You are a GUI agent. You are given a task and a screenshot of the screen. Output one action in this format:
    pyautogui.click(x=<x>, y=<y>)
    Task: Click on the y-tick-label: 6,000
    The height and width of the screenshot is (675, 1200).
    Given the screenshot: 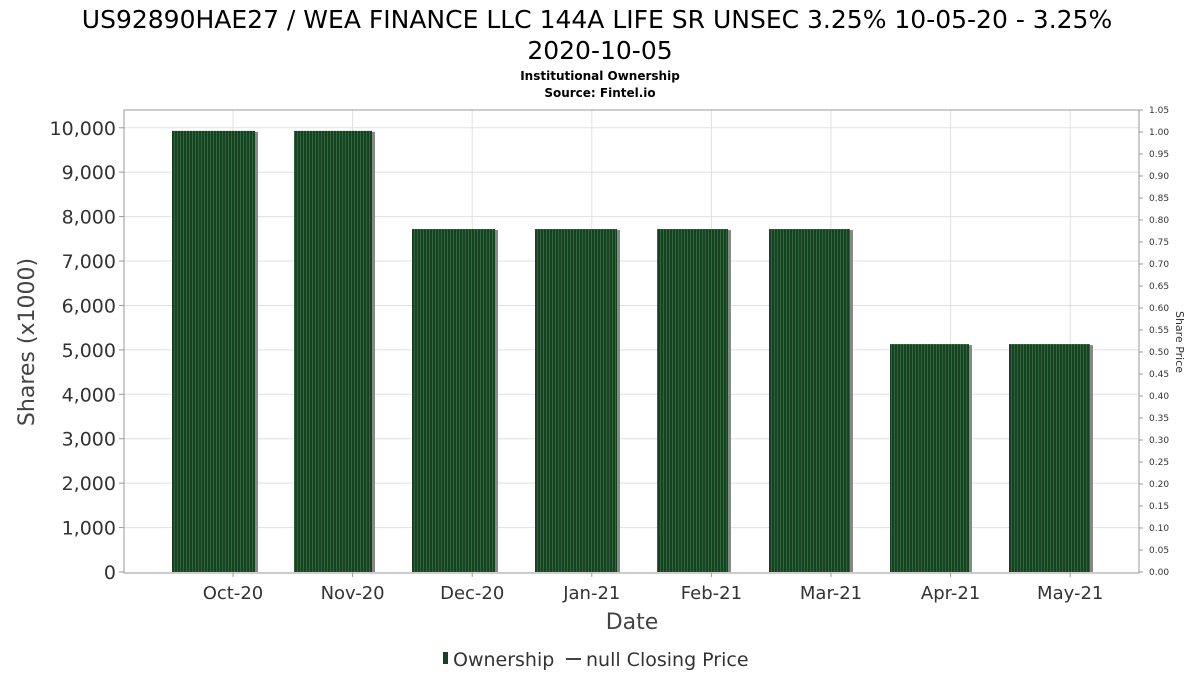 What is the action you would take?
    pyautogui.click(x=89, y=306)
    